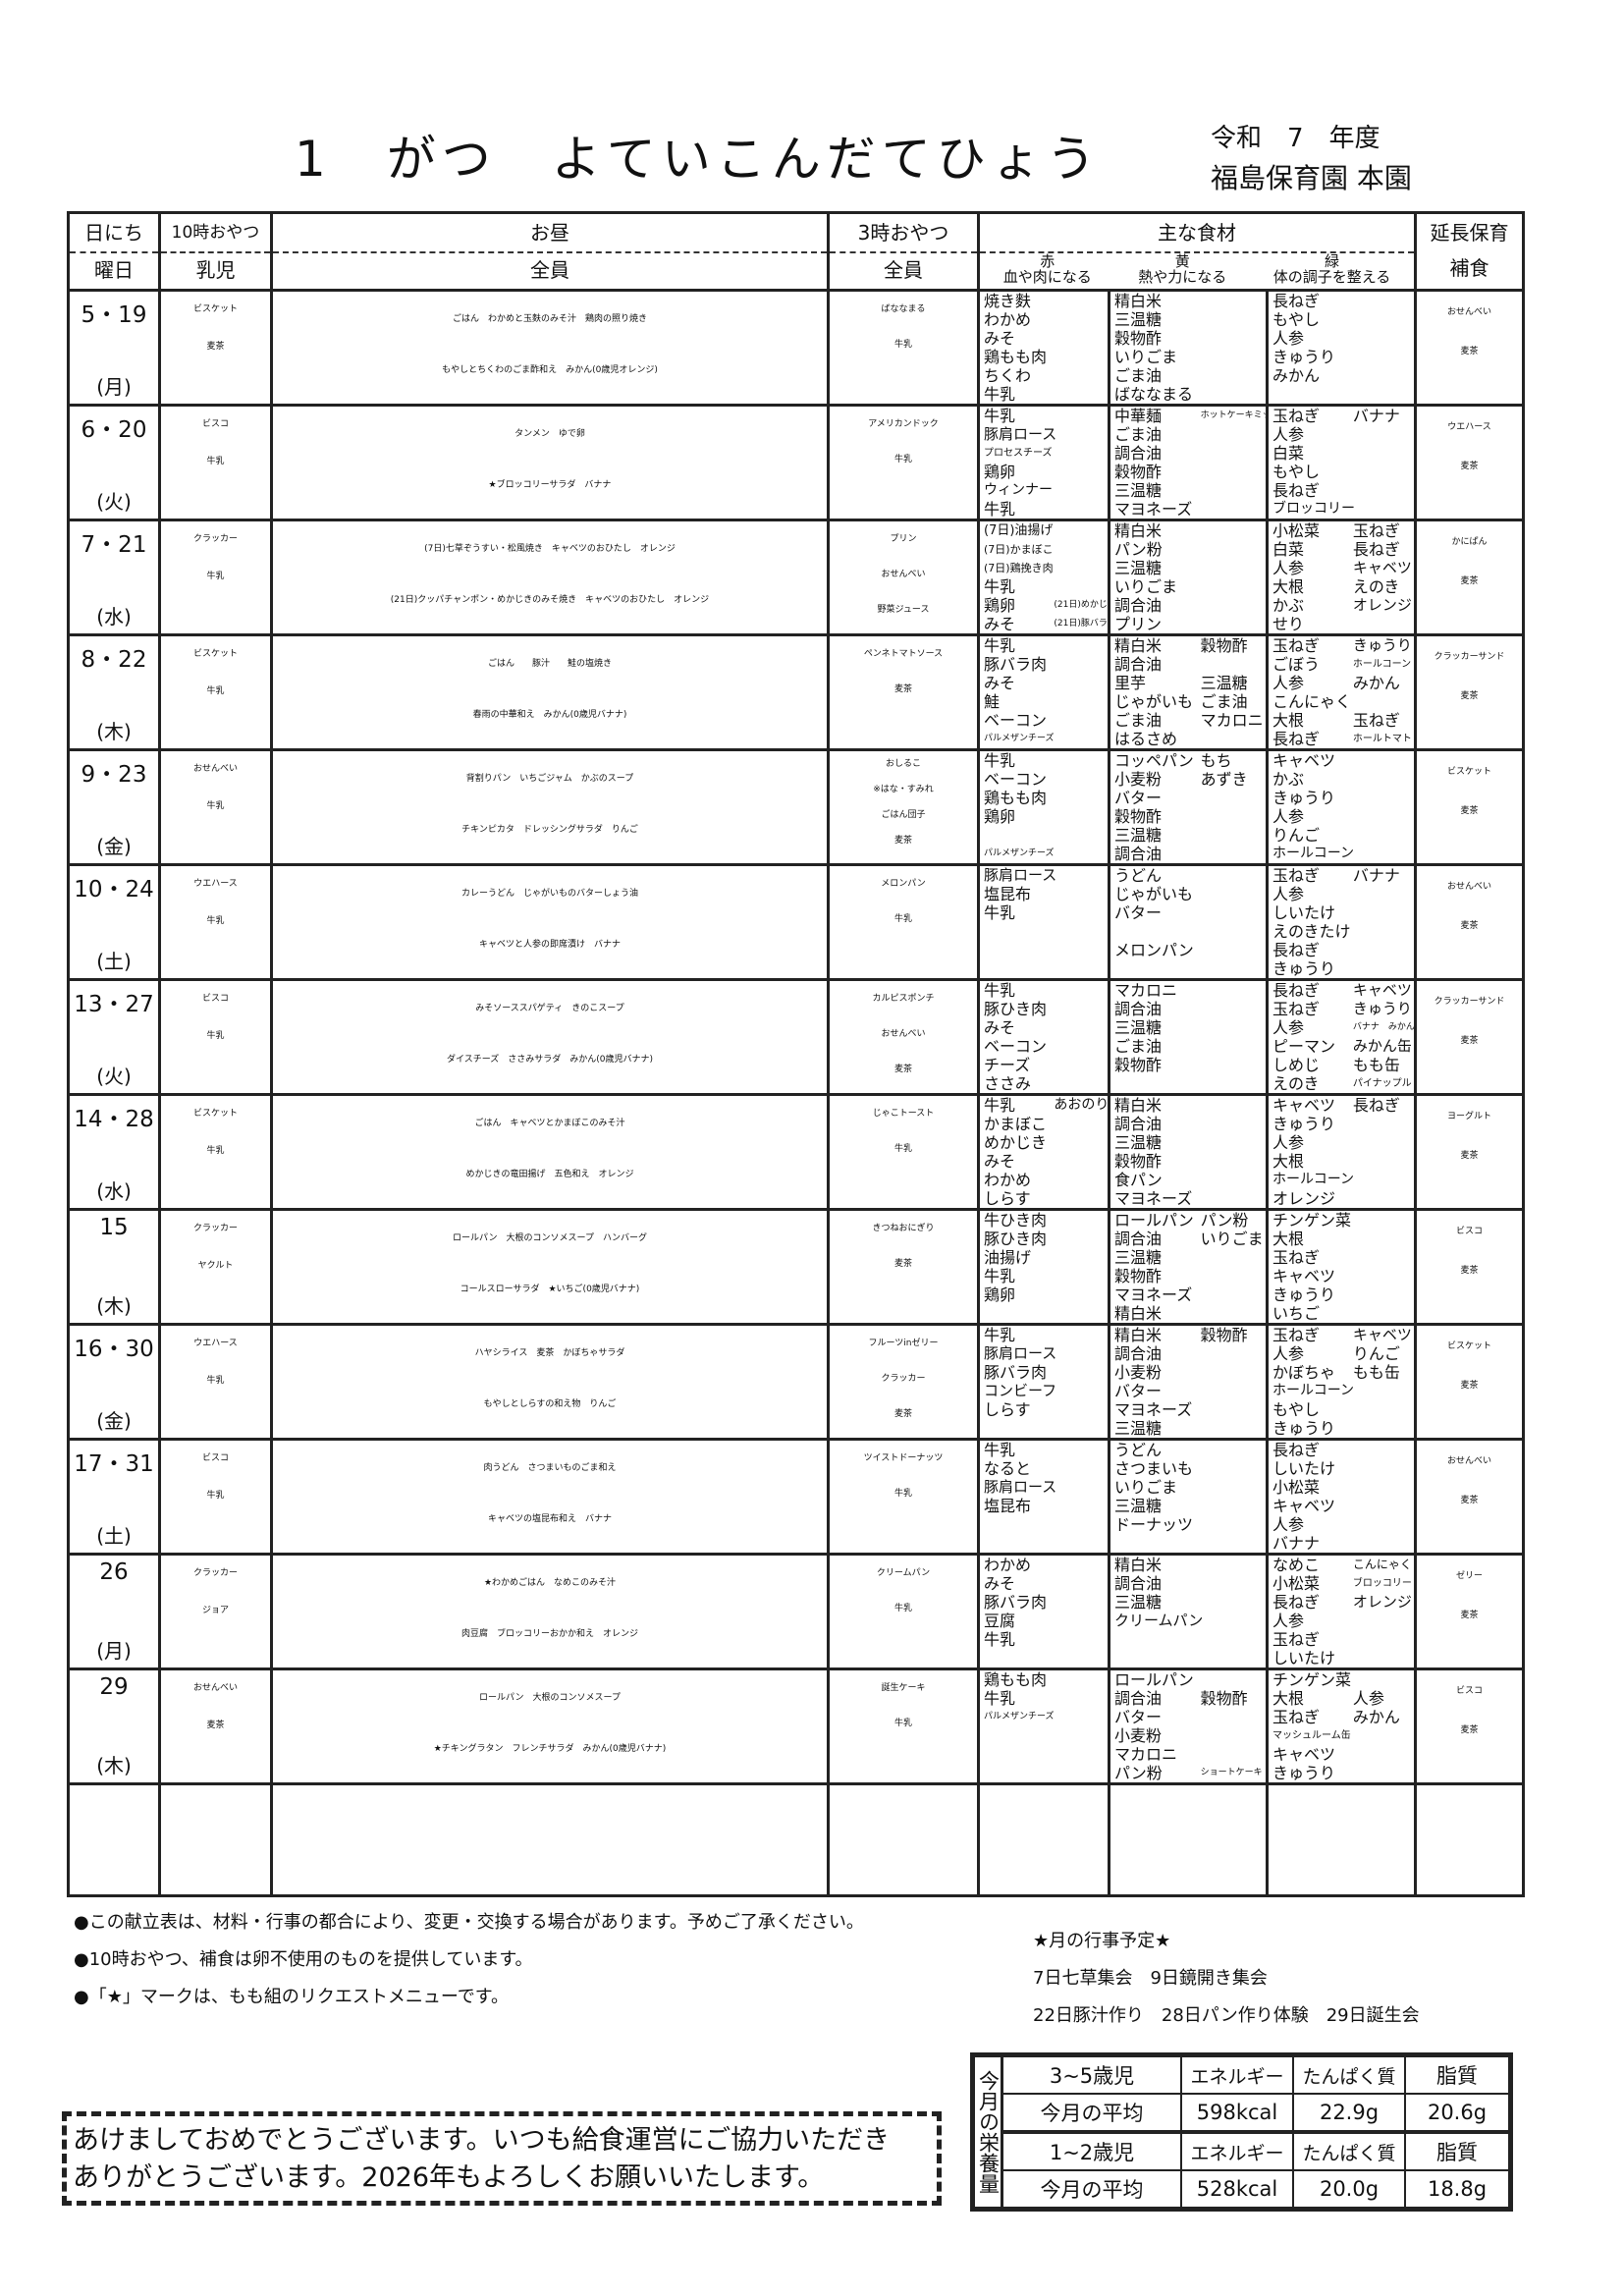 The width and height of the screenshot is (1624, 2296). What do you see at coordinates (1341, 692) in the screenshot?
I see `green-ingredients-cell: 玉ねぎ きゅうり ごぼう ホールコーン 人参 みかん こんにゃく 大根 玉ねぎ 長ねぎ ホールトマト` at bounding box center [1341, 692].